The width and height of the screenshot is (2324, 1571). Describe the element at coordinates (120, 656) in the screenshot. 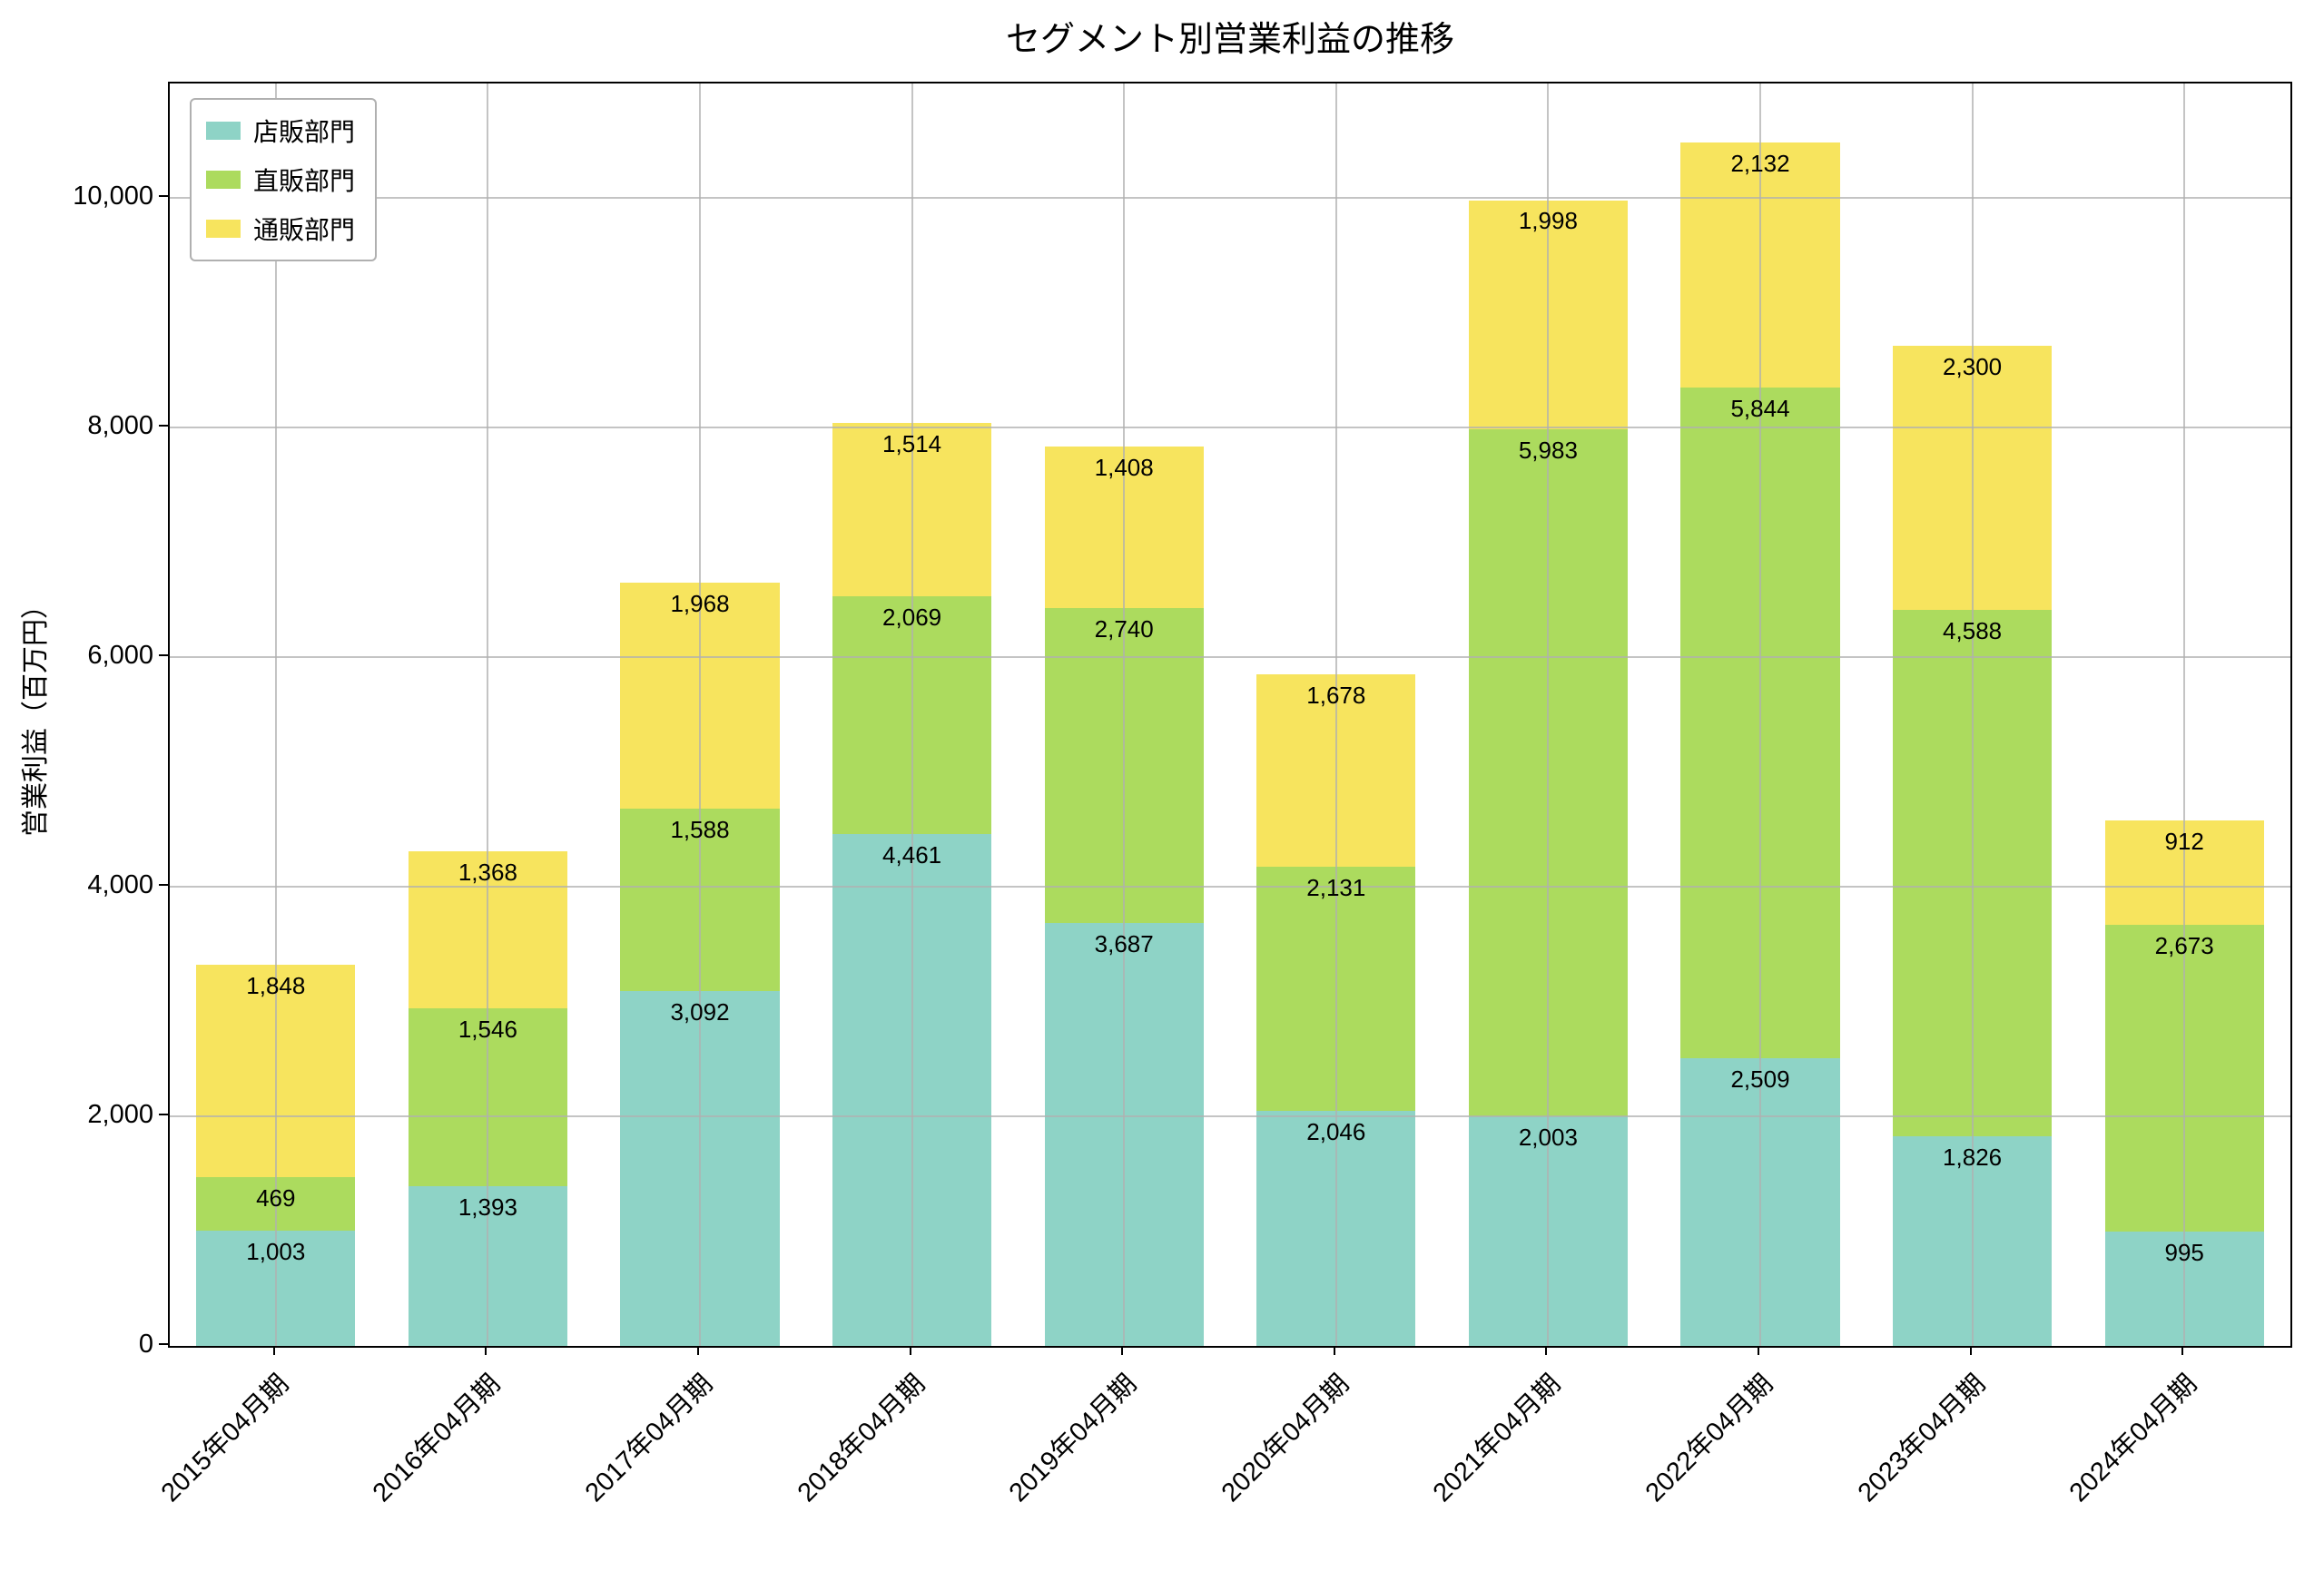

I see `y-tick-label: 6,000` at that location.